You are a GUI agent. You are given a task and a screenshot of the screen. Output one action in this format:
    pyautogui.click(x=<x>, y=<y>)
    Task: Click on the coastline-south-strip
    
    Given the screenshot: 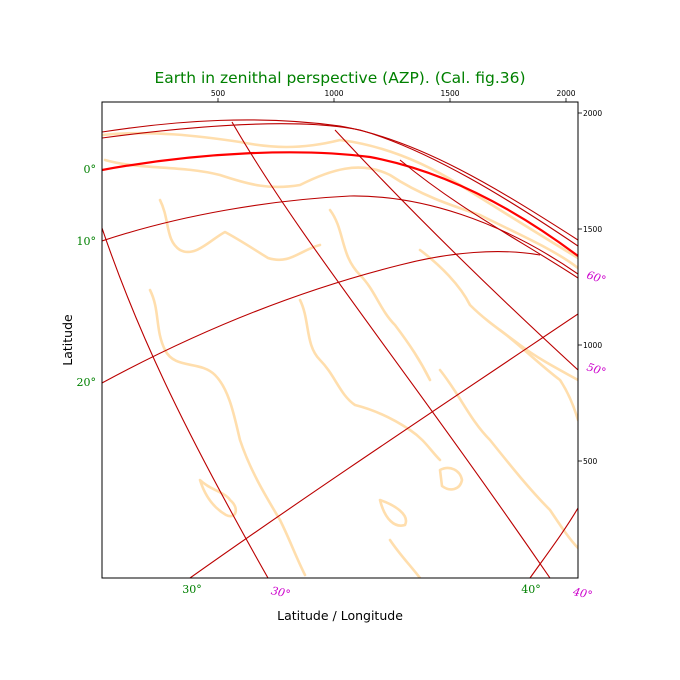 What is the action you would take?
    pyautogui.click(x=405, y=558)
    